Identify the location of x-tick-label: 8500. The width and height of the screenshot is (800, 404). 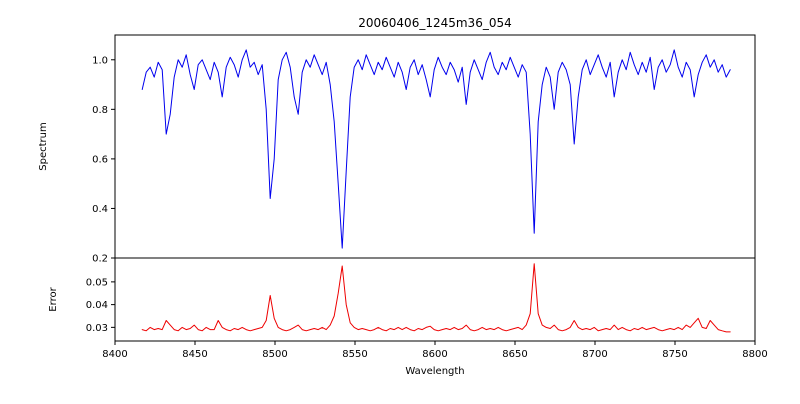
(274, 354).